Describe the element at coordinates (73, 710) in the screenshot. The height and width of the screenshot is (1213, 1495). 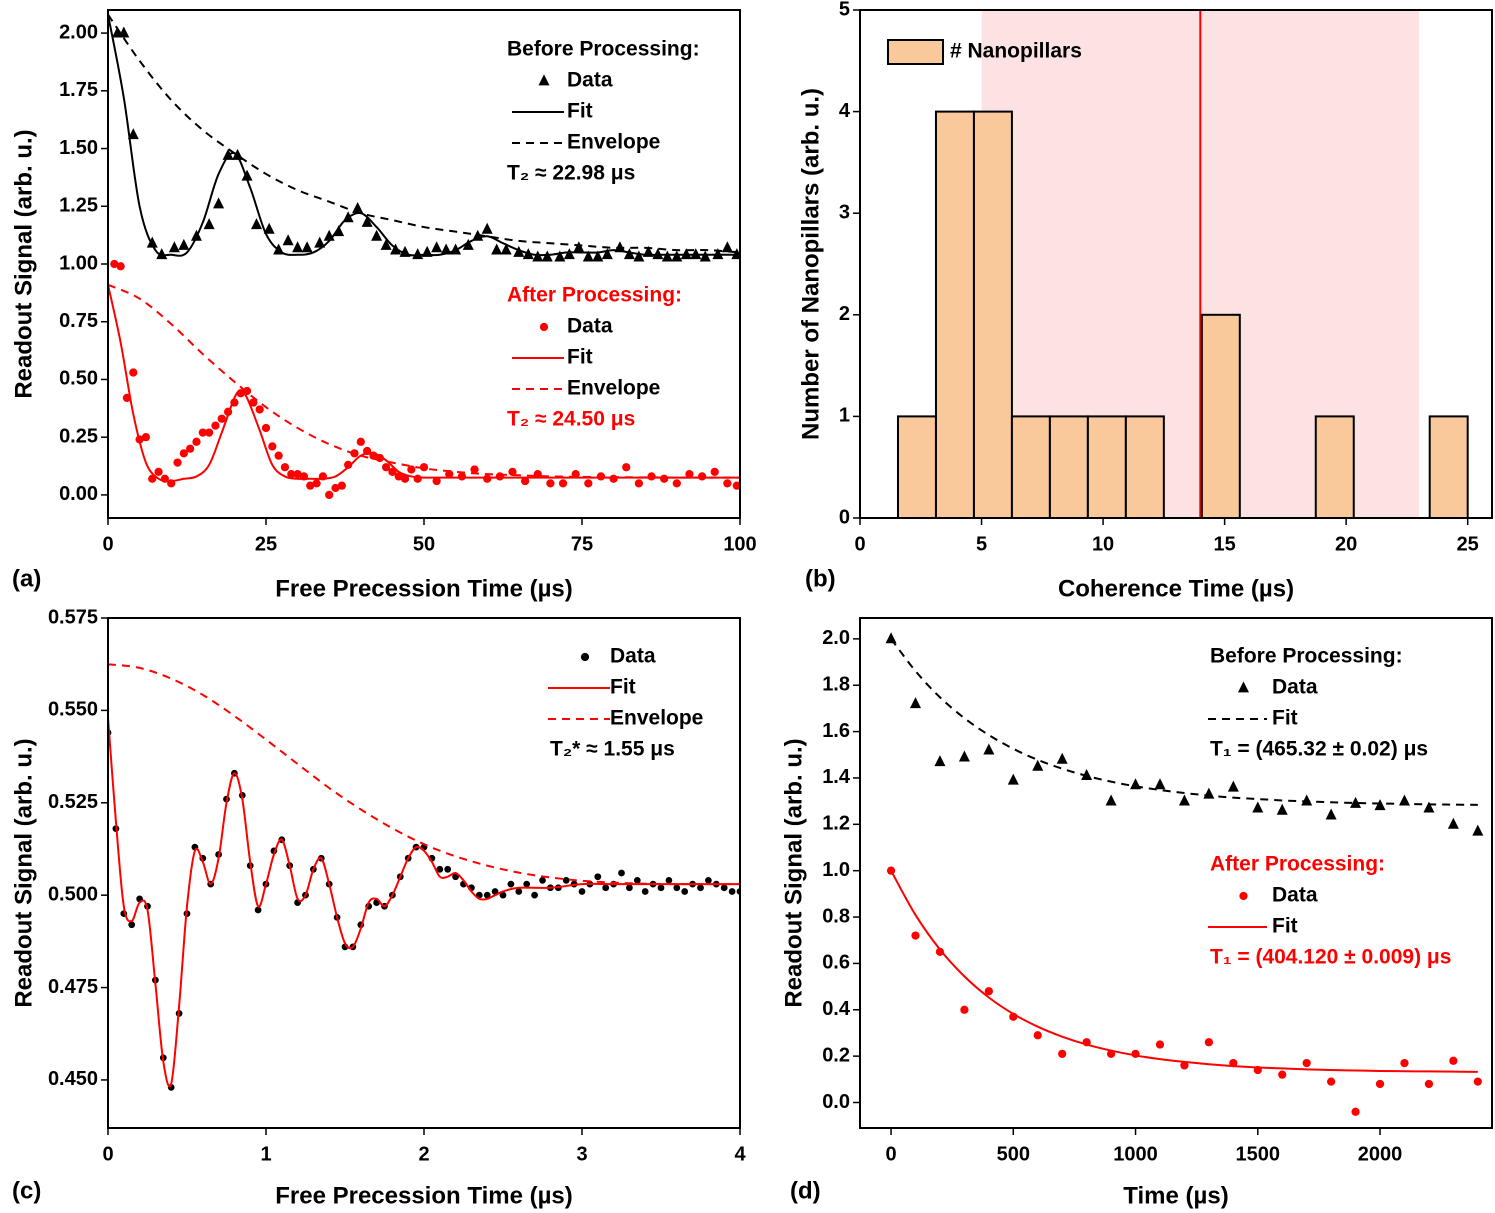
I see `y-tick-label: 0.550` at that location.